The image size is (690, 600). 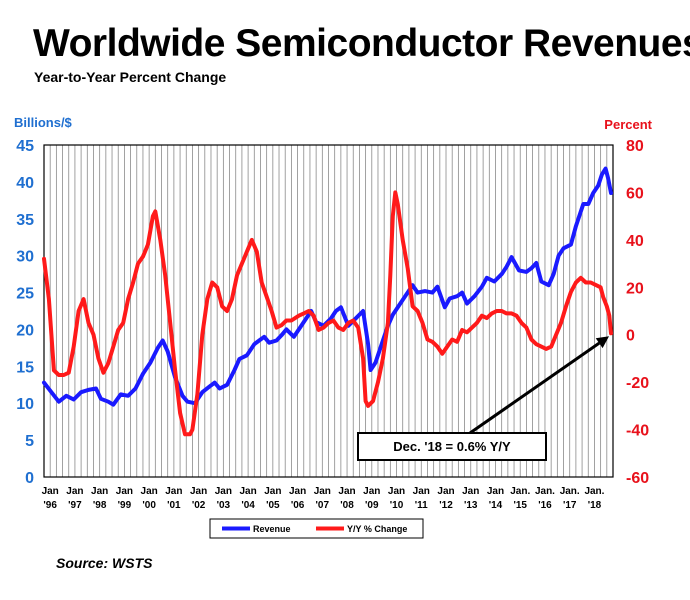 I want to click on x-tick-label-bottom: '16, so click(x=545, y=505).